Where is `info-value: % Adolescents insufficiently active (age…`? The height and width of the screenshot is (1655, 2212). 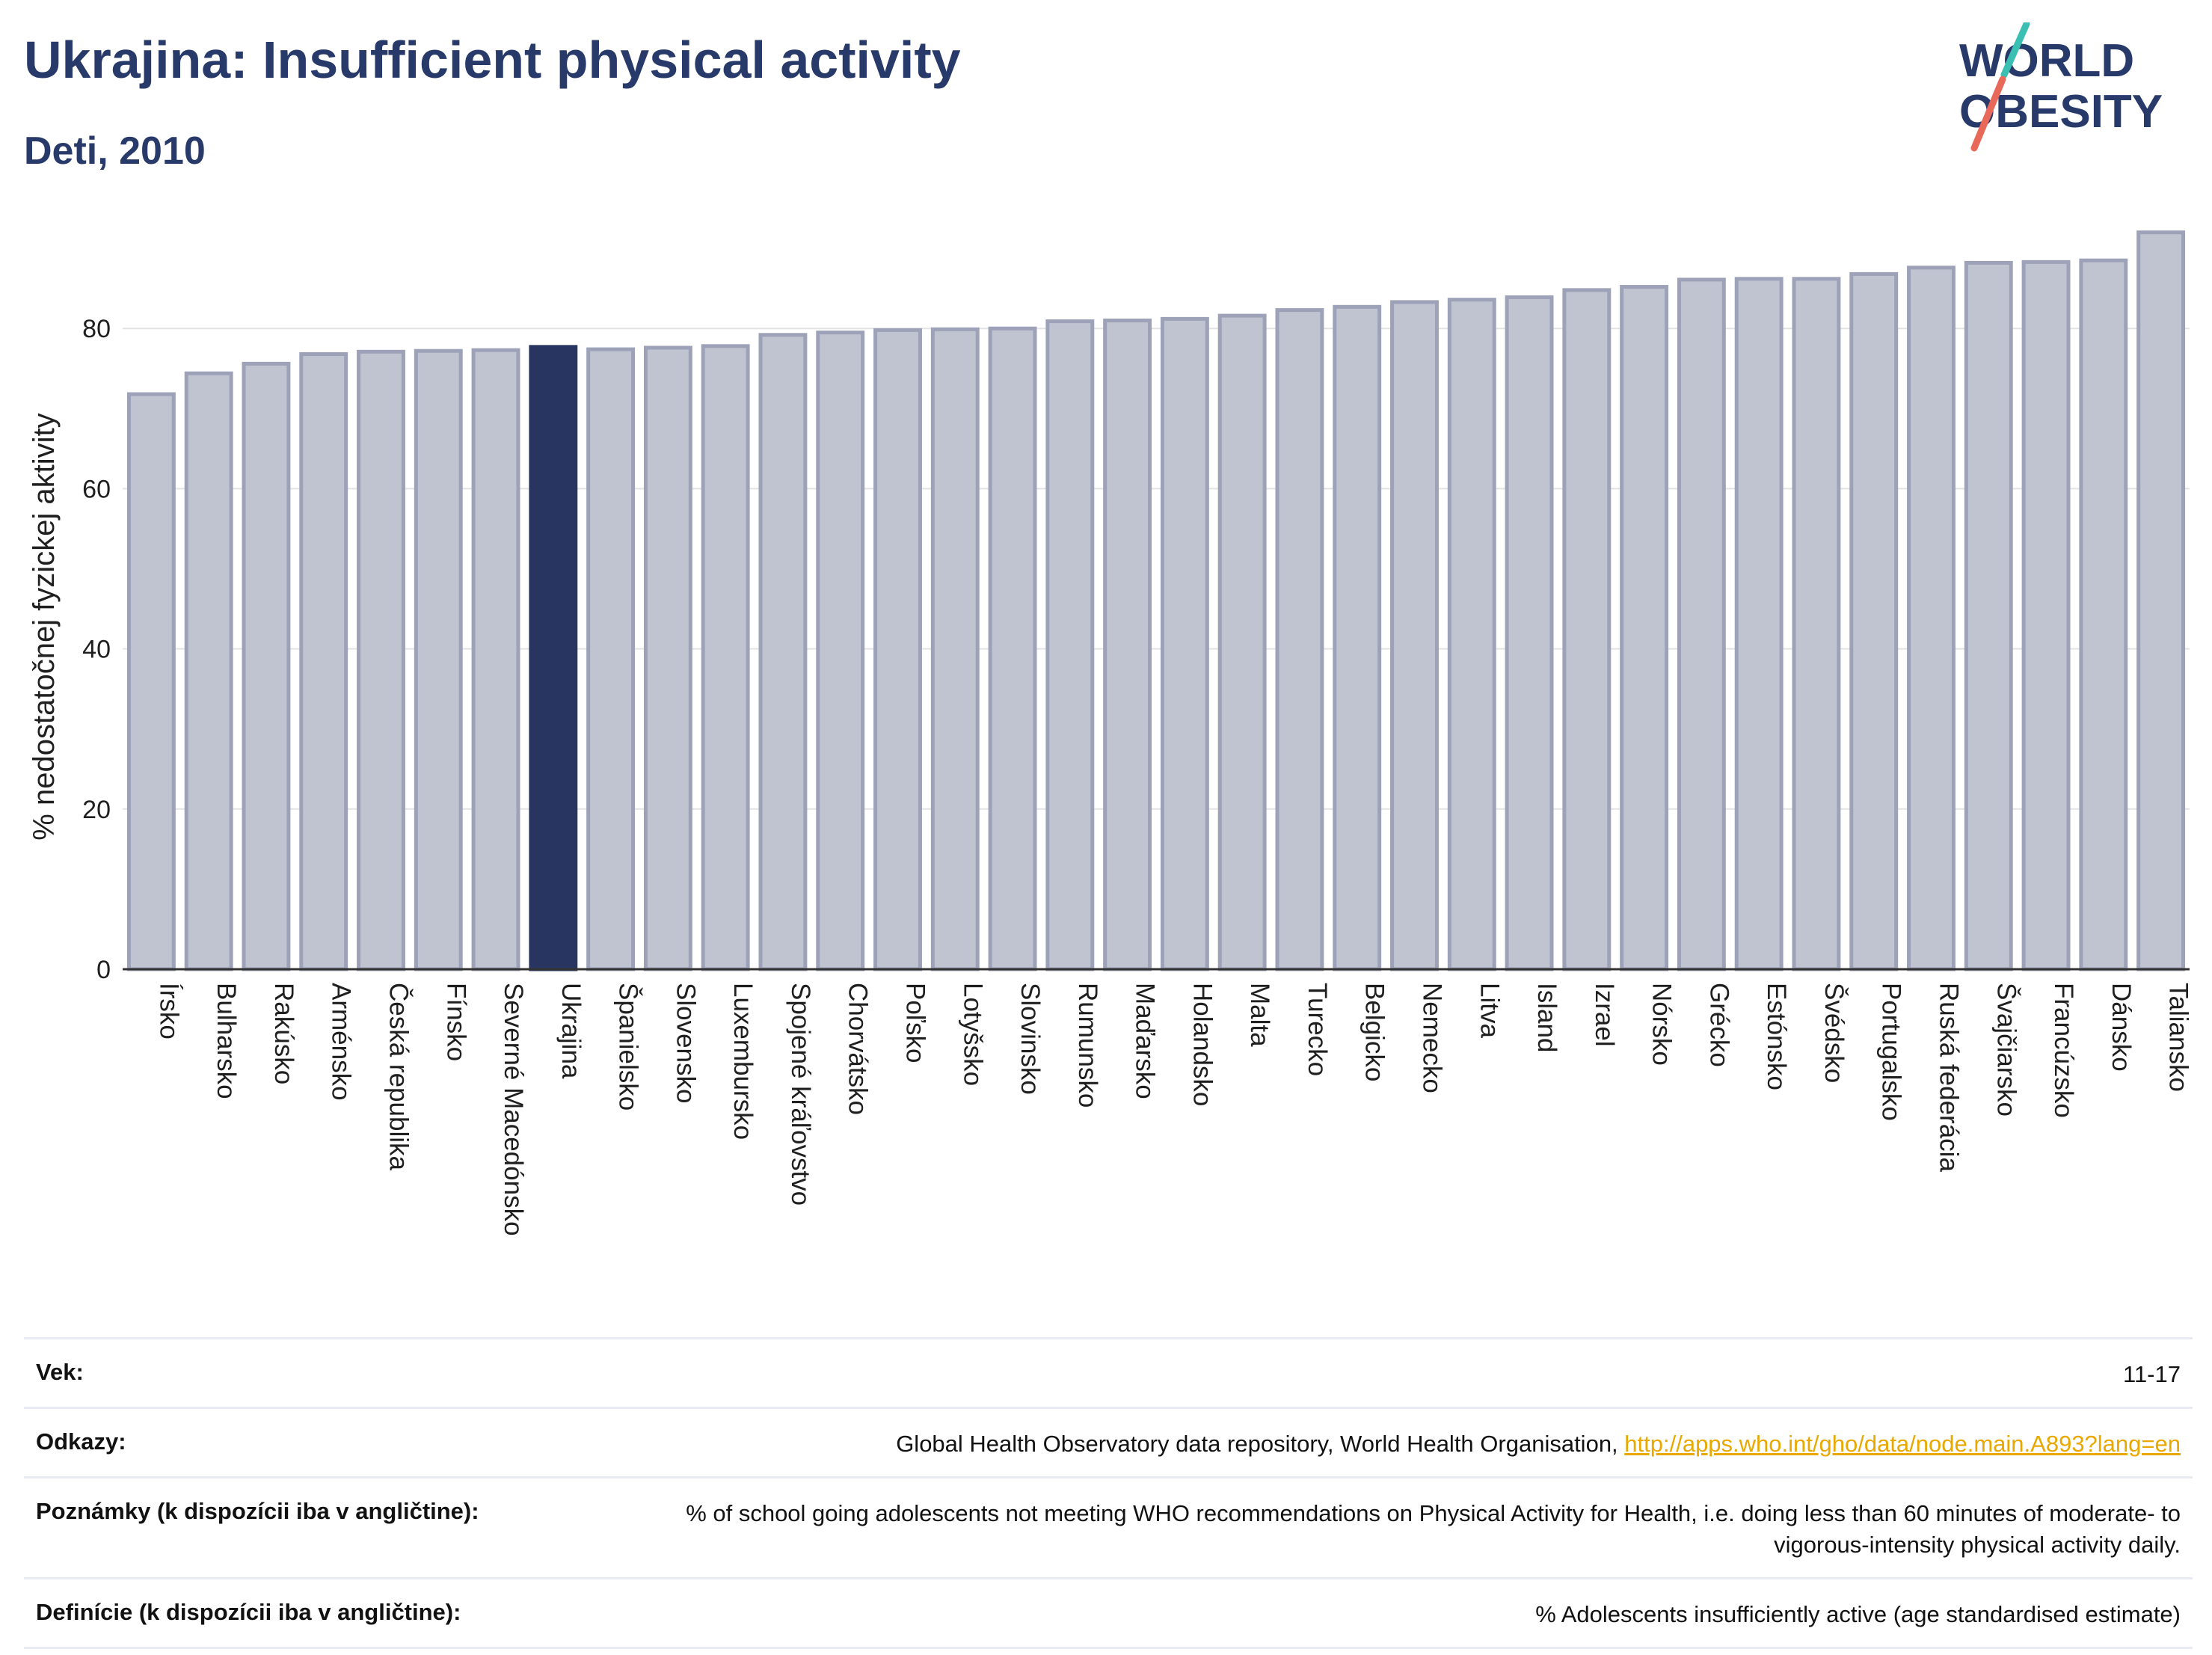
info-value: % Adolescents insufficiently active (age… is located at coordinates (1858, 1614).